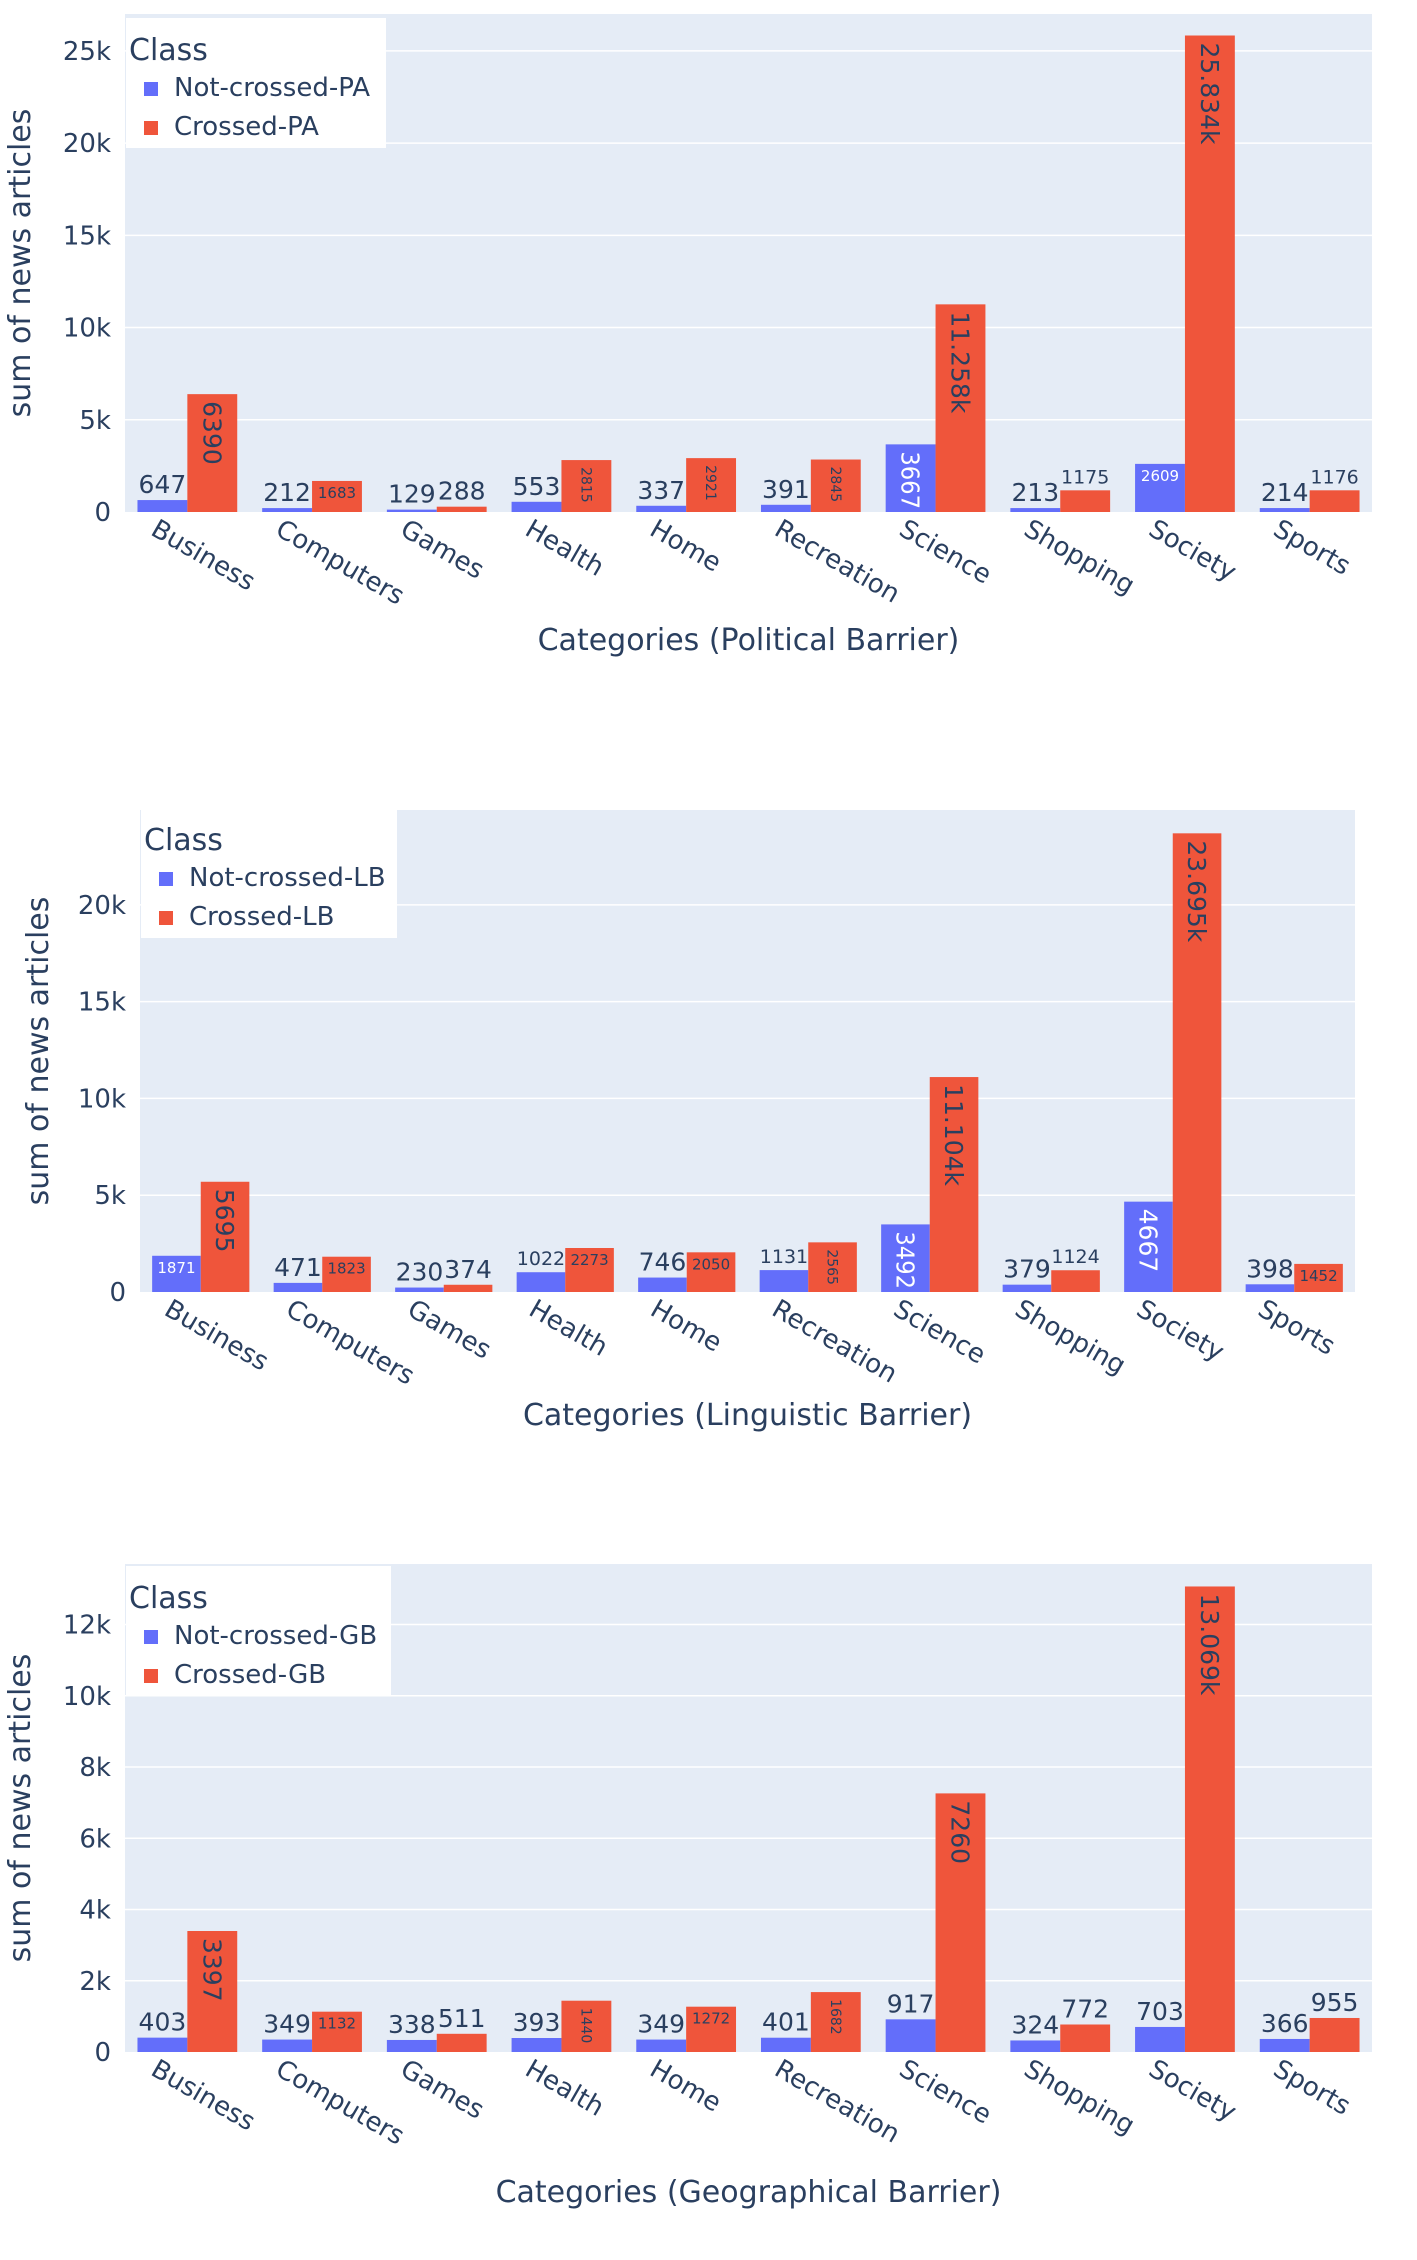  I want to click on bar-crossed-lb-computers, so click(346, 1274).